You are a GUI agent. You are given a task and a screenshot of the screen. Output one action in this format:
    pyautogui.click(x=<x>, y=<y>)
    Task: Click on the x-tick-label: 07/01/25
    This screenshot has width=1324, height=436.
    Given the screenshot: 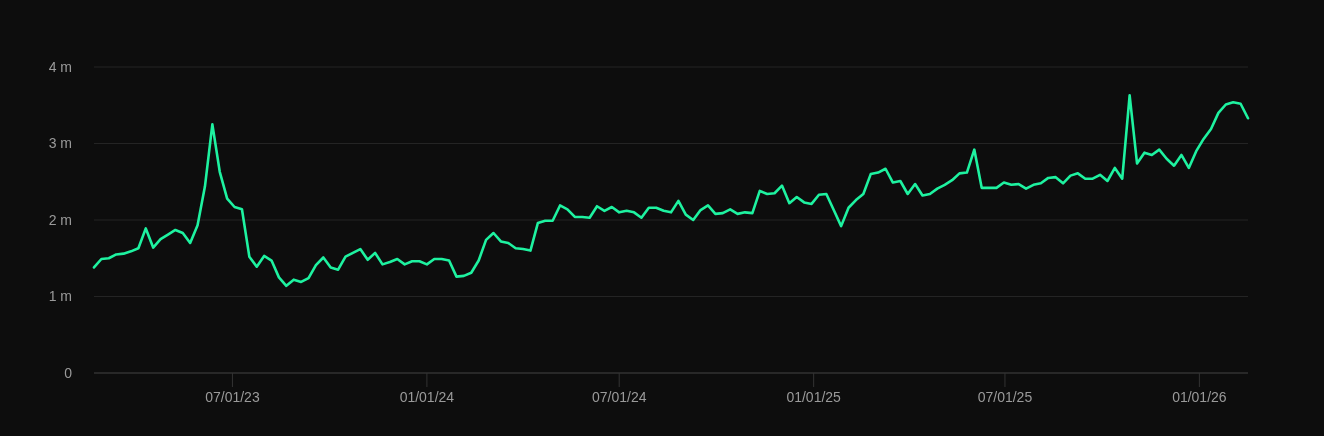 What is the action you would take?
    pyautogui.click(x=1005, y=397)
    